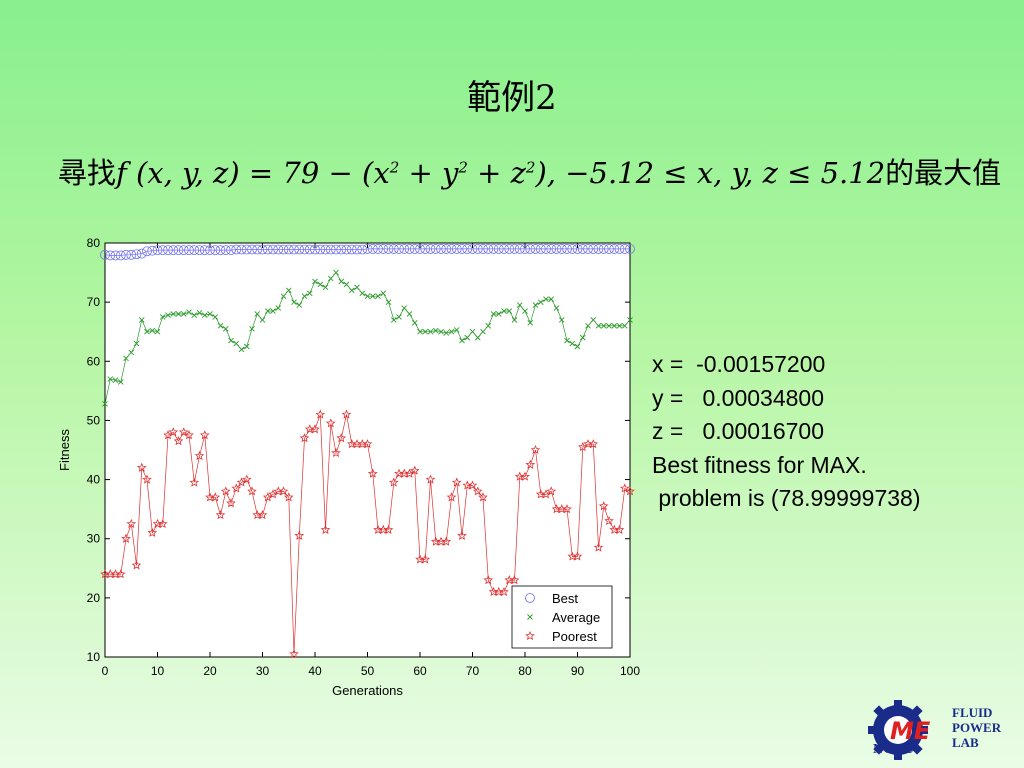 Image resolution: width=1024 pixels, height=768 pixels. What do you see at coordinates (562, 617) in the screenshot?
I see `legend: Best Average Poorest` at bounding box center [562, 617].